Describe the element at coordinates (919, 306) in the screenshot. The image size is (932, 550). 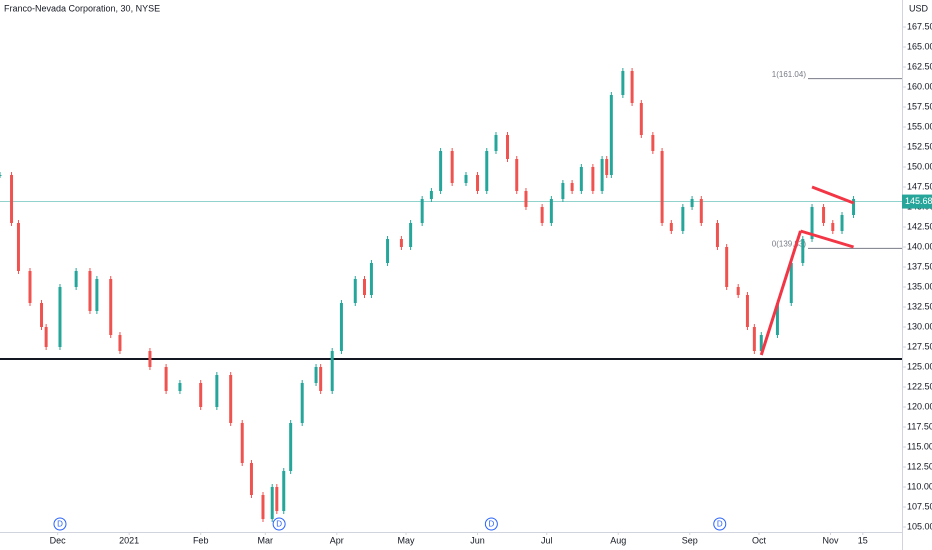
I see `y-tick-label: 132.50` at that location.